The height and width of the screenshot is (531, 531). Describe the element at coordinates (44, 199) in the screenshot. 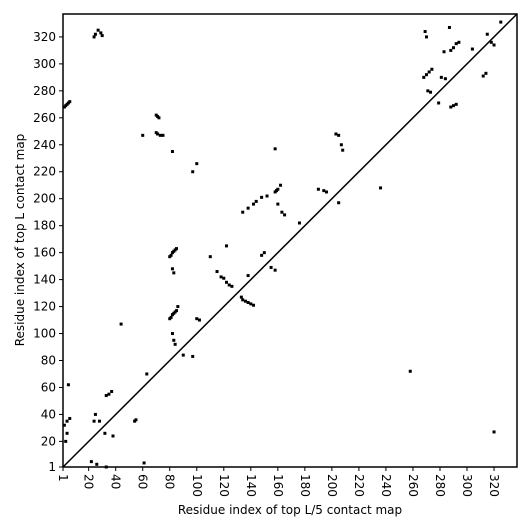

I see `y-tick-label: 200` at that location.